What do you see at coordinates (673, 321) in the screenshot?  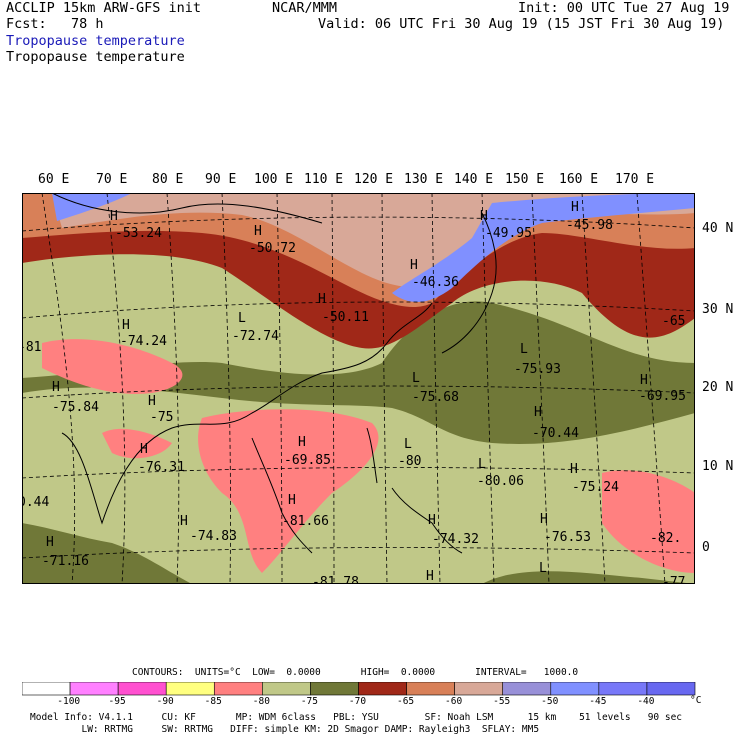 I see `map-annotation: -65` at bounding box center [673, 321].